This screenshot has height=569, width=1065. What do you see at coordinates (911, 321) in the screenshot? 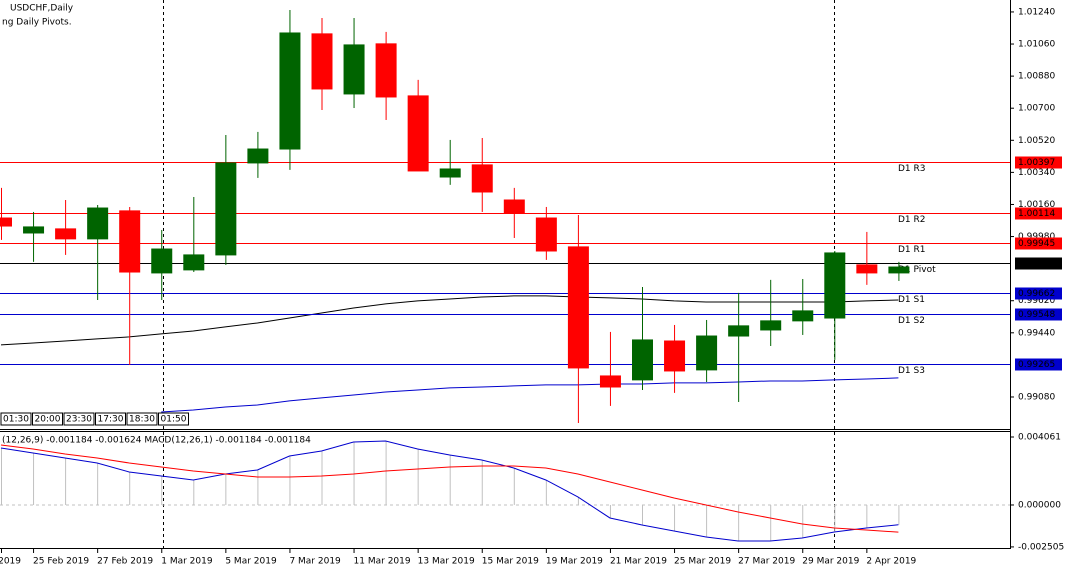
I see `pivot-name: D1 S2` at bounding box center [911, 321].